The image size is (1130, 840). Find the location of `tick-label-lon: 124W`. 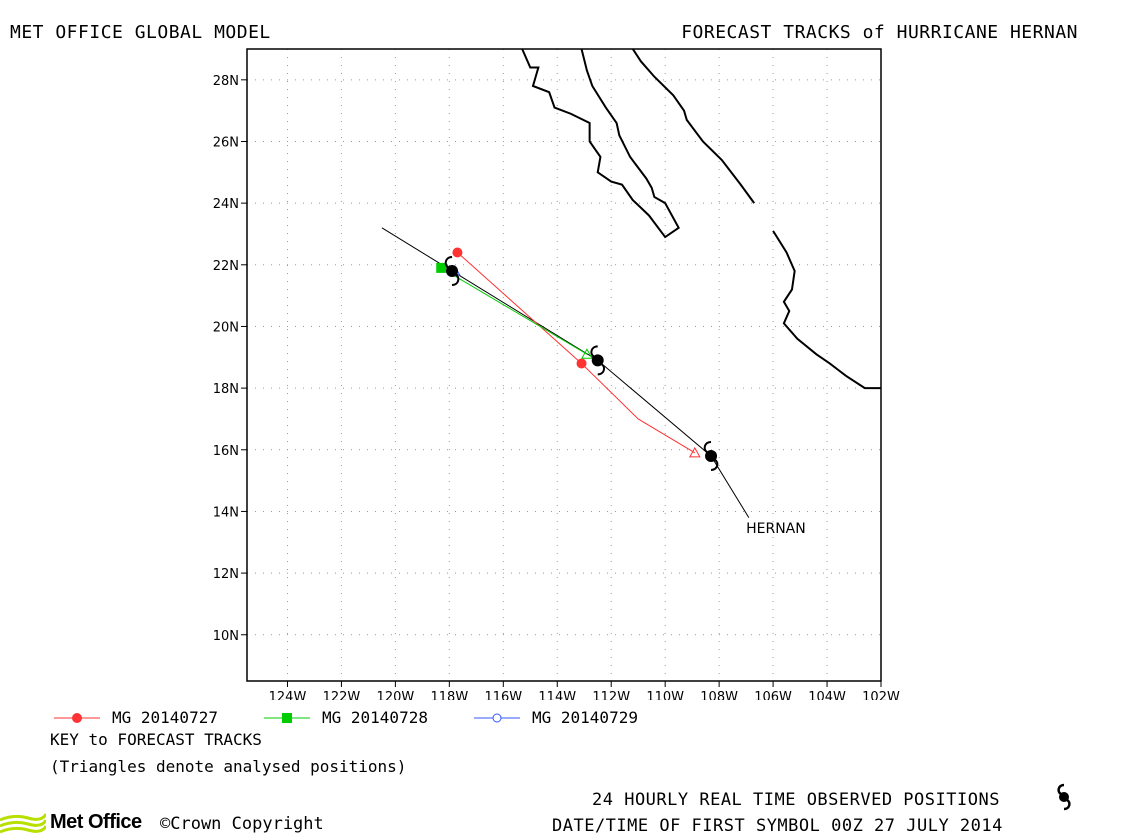

tick-label-lon: 124W is located at coordinates (288, 695).